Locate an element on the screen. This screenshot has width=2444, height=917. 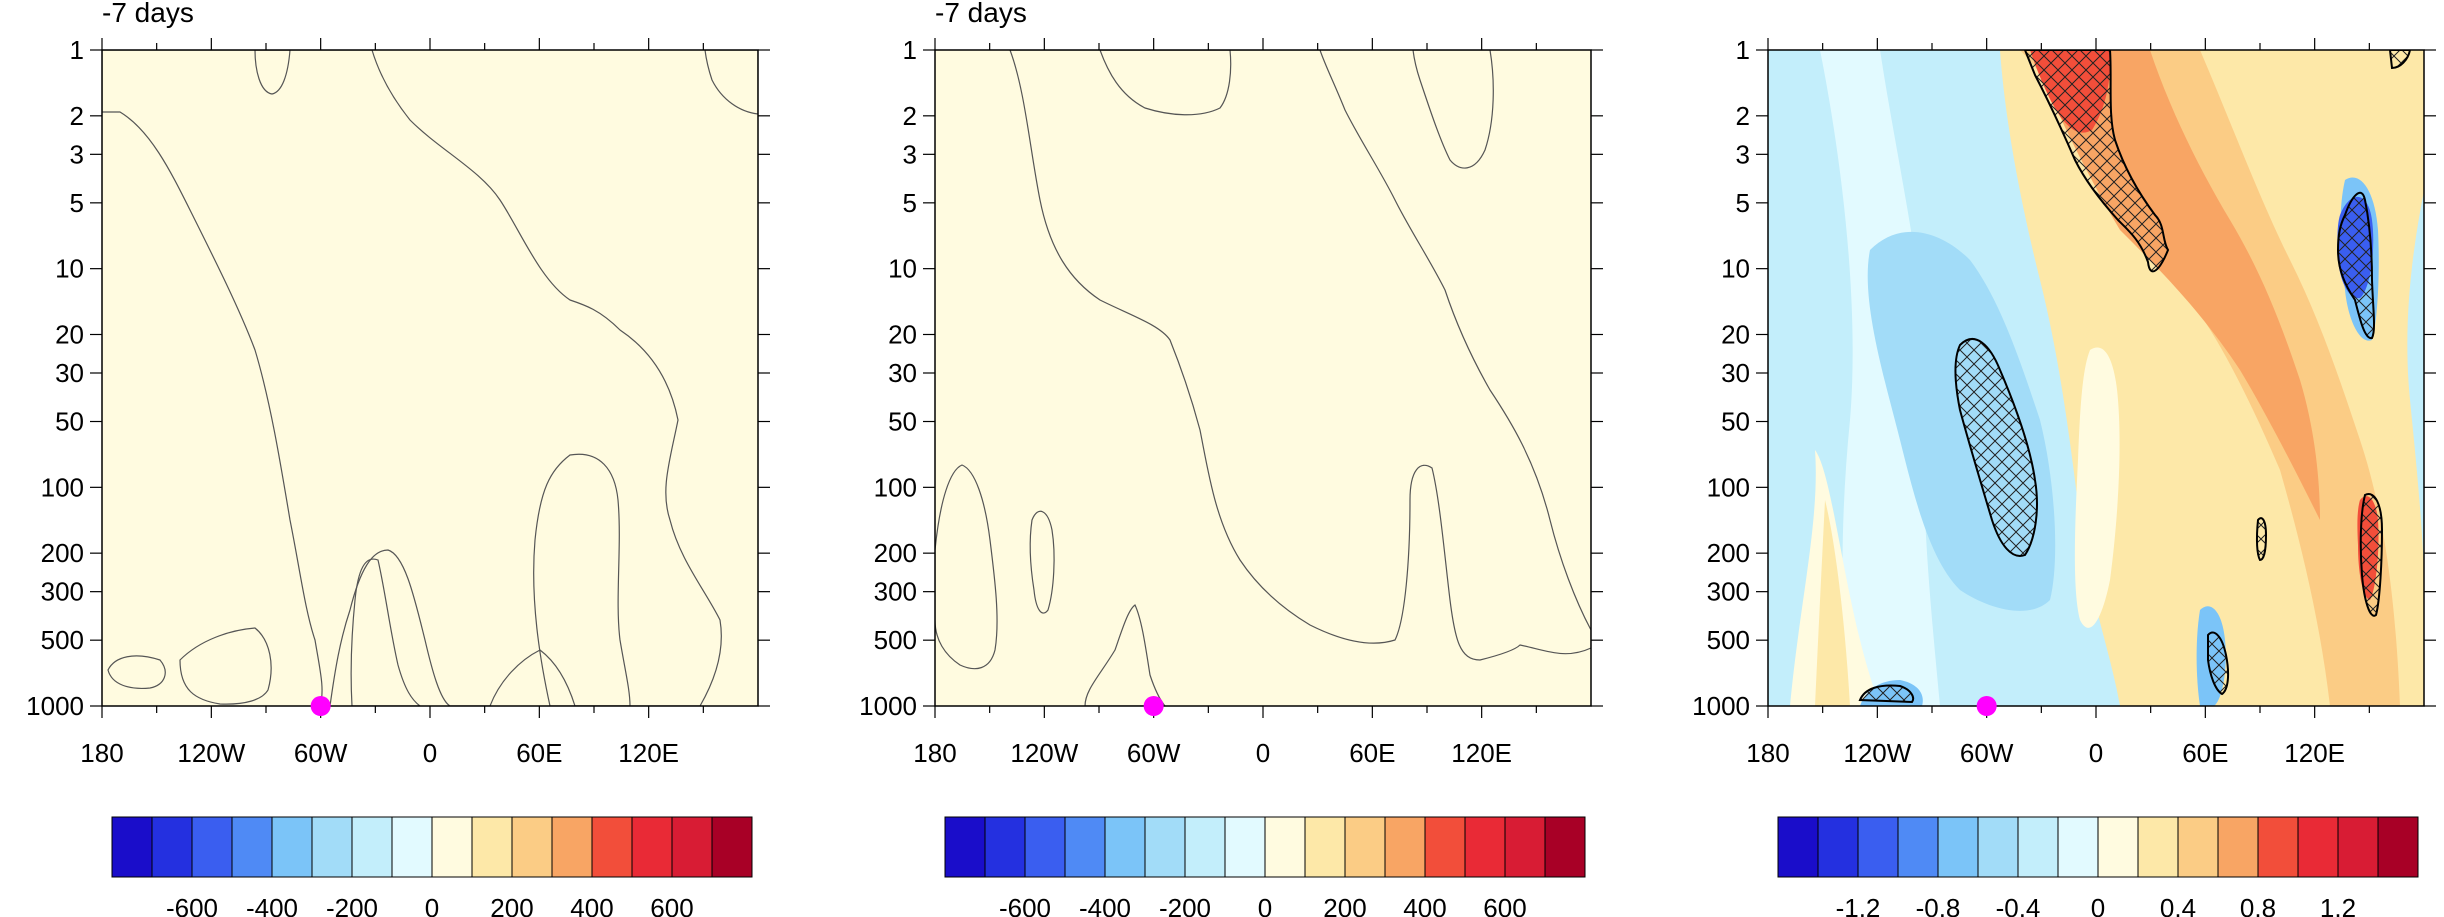
y-tick-label: 2 is located at coordinates (77, 116).